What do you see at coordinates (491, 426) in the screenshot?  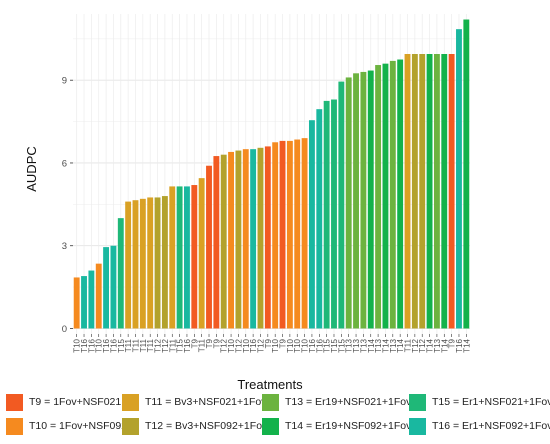 I see `legend-label: T16 = Er1+NSF092+1Fov` at bounding box center [491, 426].